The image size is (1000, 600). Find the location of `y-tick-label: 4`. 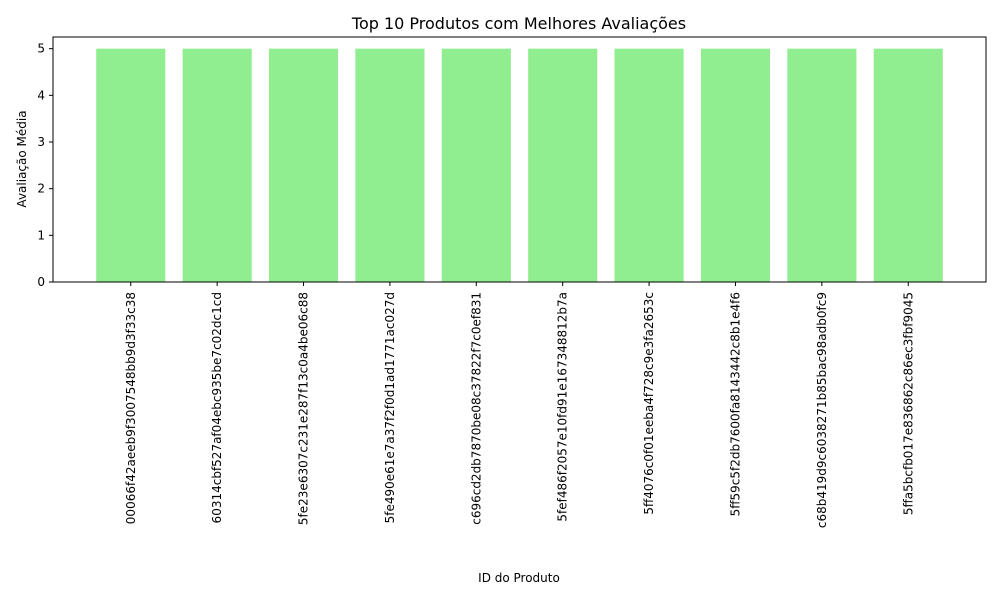

y-tick-label: 4 is located at coordinates (41, 95).